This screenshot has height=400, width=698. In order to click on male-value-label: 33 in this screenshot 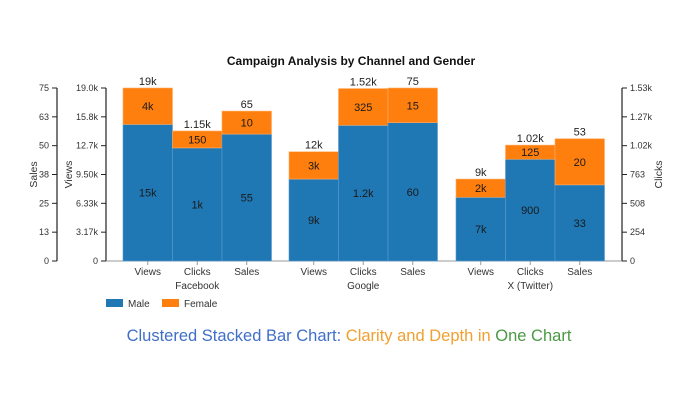, I will do `click(580, 224)`.